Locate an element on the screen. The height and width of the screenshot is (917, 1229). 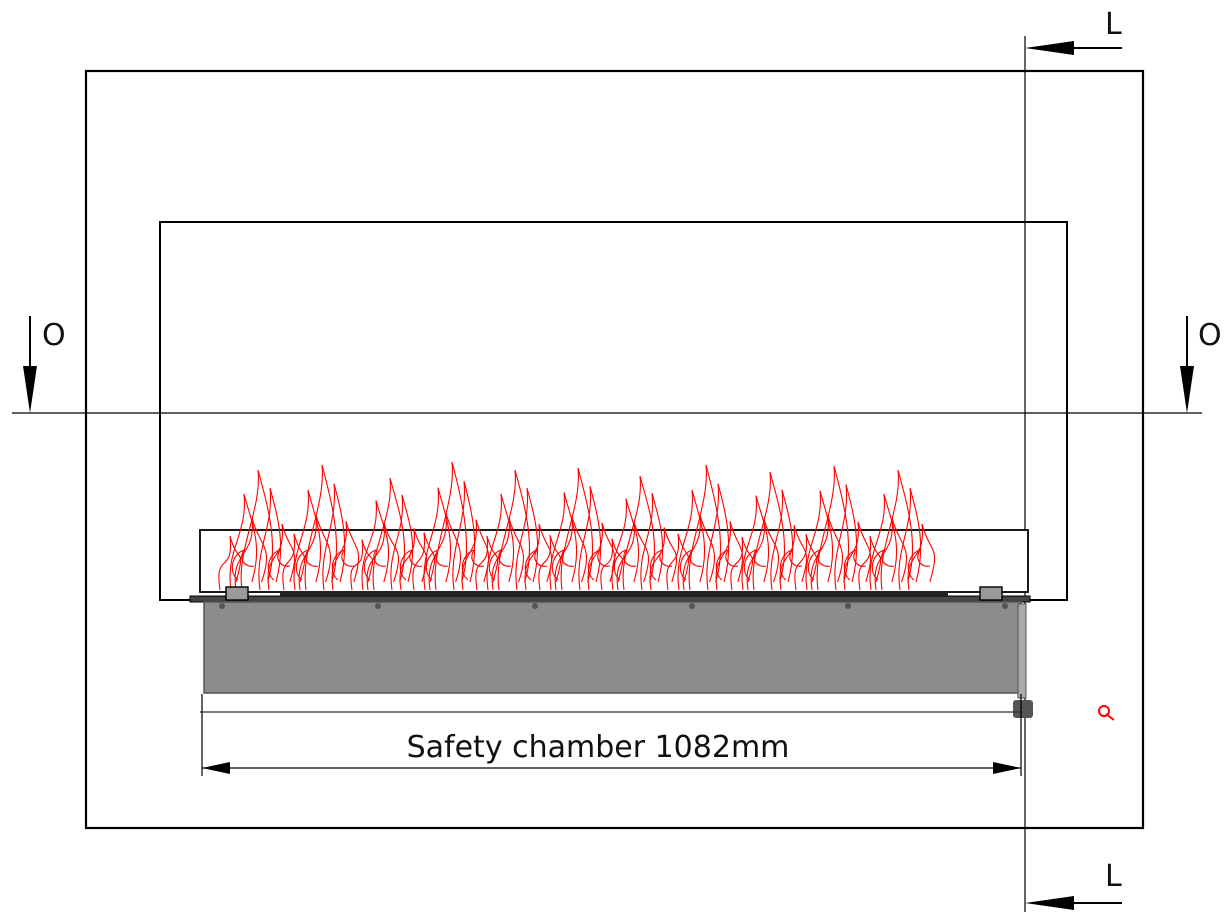
burner-side-bracket is located at coordinates (1023, 660).